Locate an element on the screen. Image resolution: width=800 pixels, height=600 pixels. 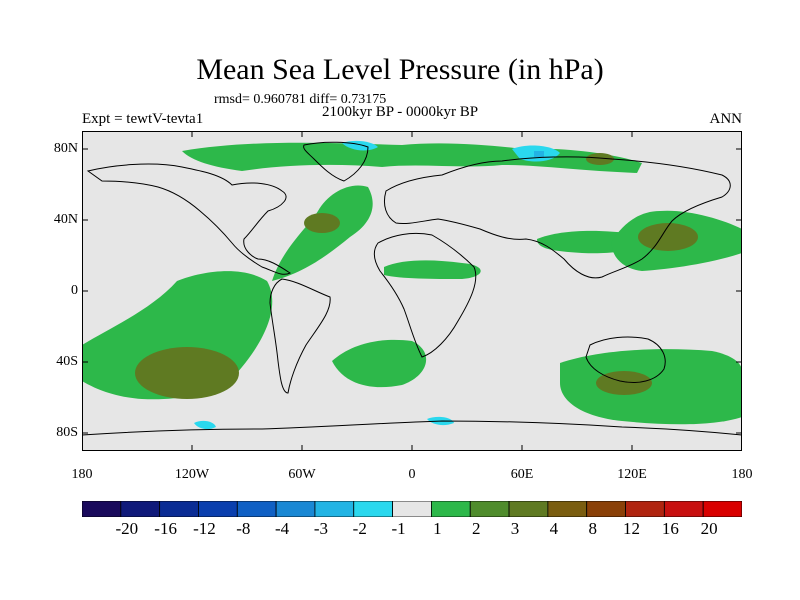
anomaly-negative-arctic-core is located at coordinates (539, 154).